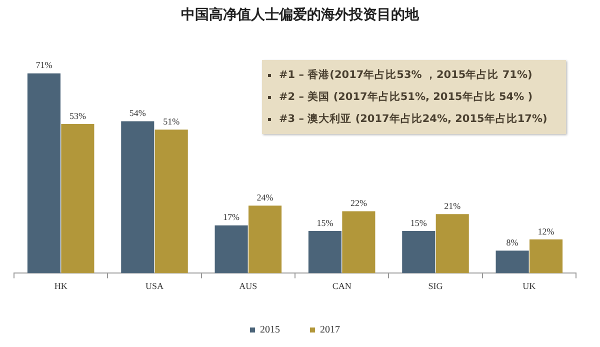 The height and width of the screenshot is (347, 600). What do you see at coordinates (248, 285) in the screenshot?
I see `x-tick-label: AUS` at bounding box center [248, 285].